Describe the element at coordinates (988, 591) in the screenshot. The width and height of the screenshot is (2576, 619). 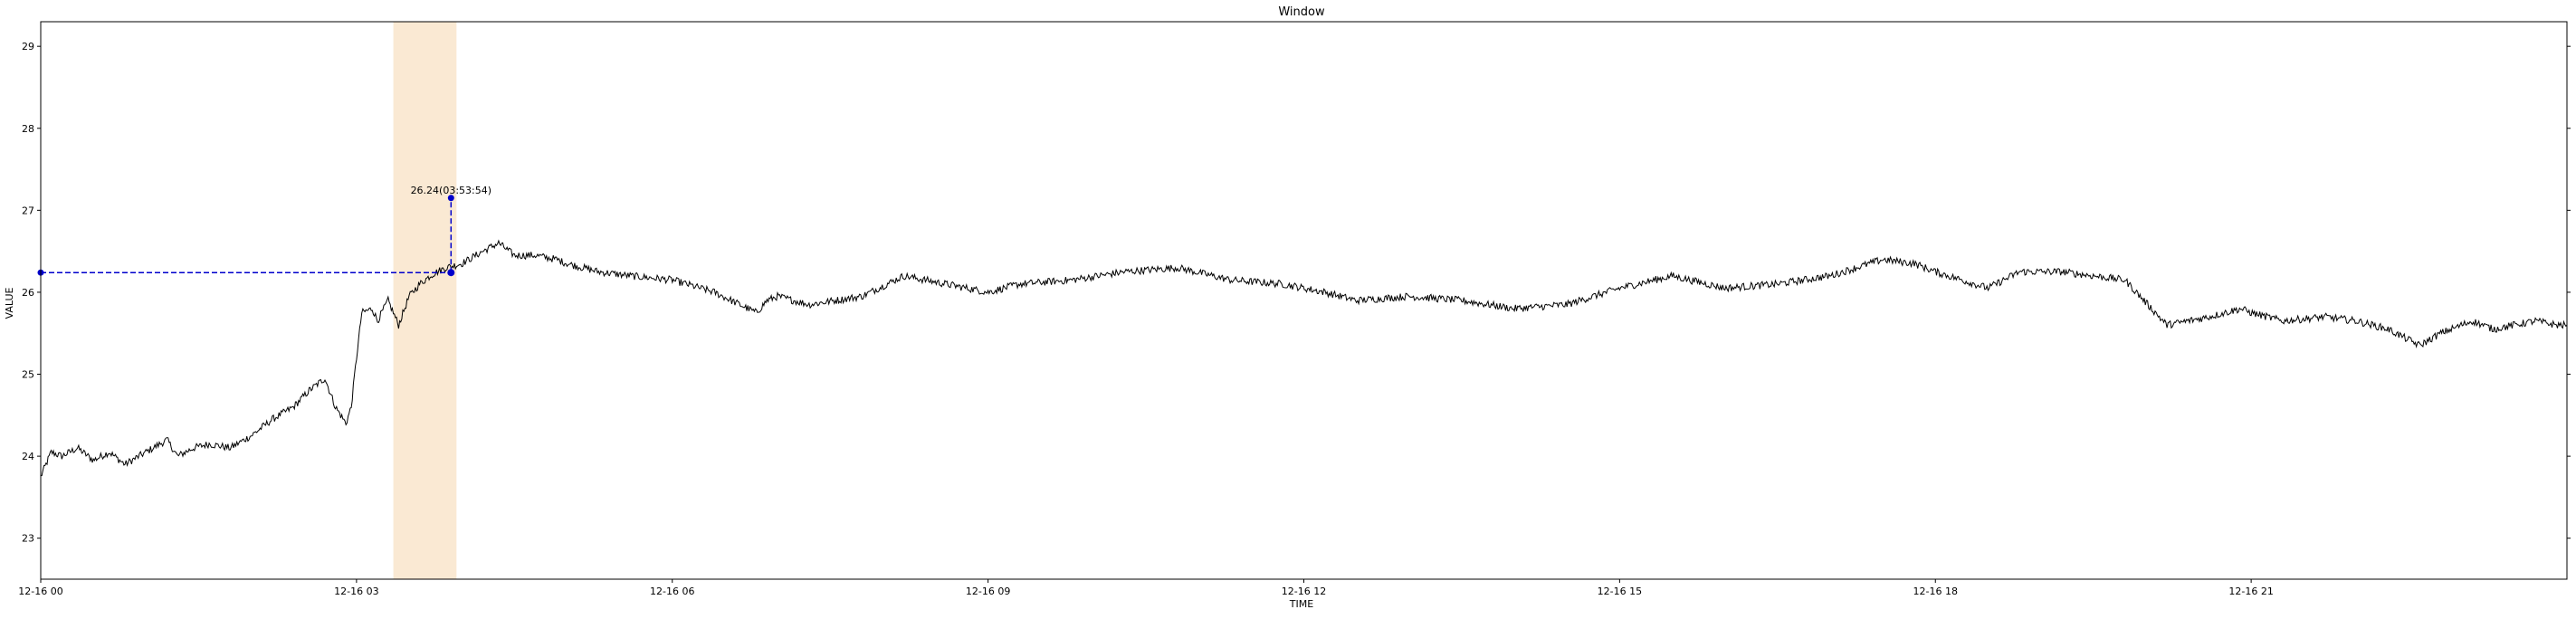
I see `x-tick-label: 12-16 09` at that location.